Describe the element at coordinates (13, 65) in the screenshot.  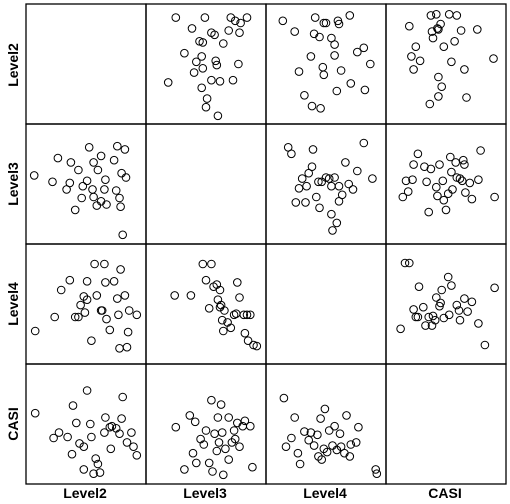
I see `y-axis-label-level2: Level2` at that location.